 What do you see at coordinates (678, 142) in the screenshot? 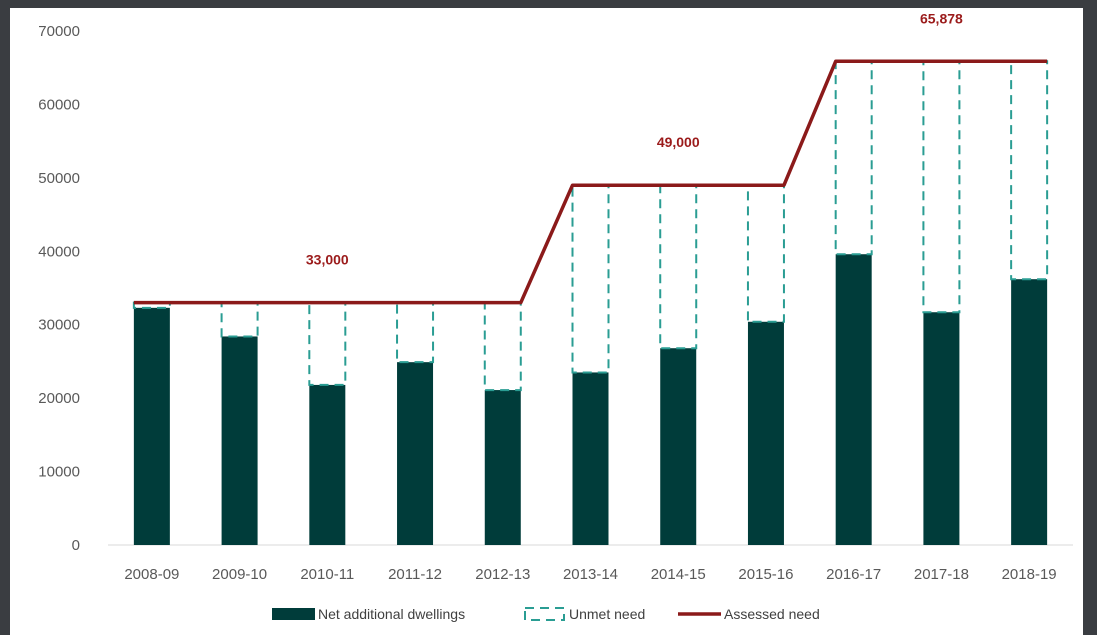
I see `annotation-label: 49,000` at bounding box center [678, 142].